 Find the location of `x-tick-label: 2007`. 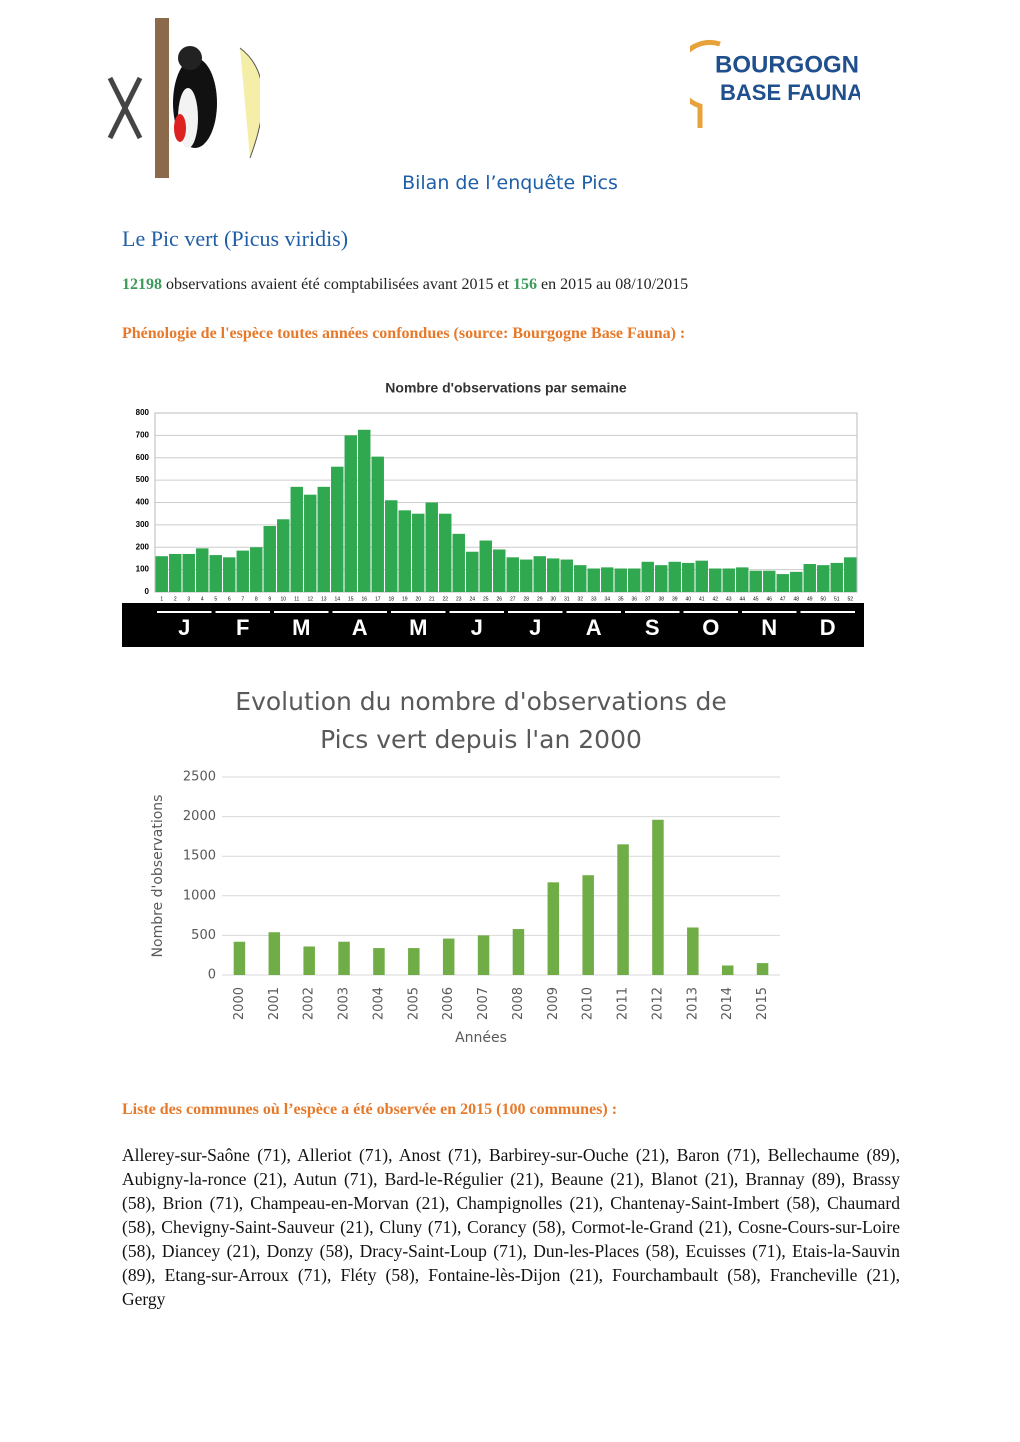

x-tick-label: 2007 is located at coordinates (483, 1003).